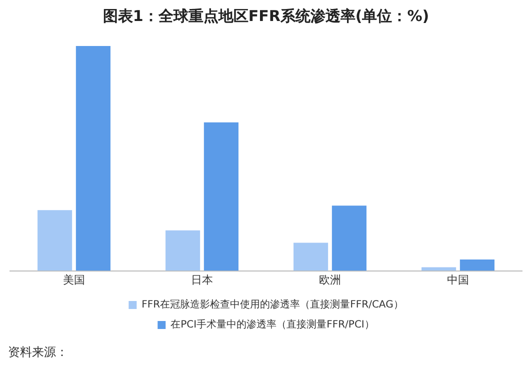  I want to click on x-tick-label: 美国, so click(74, 279).